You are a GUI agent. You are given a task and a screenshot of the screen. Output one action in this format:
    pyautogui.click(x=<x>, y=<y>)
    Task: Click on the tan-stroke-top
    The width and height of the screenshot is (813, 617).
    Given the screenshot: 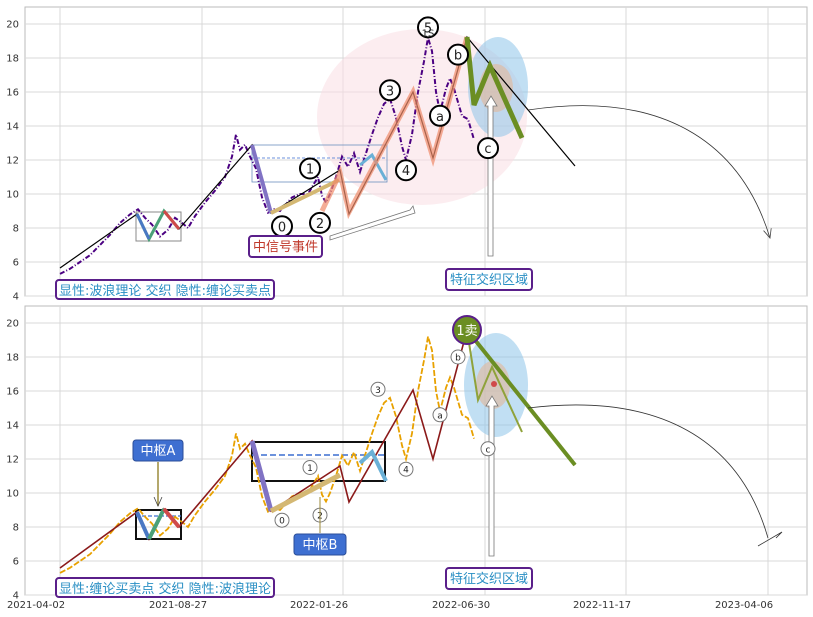 What is the action you would take?
    pyautogui.click(x=305, y=196)
    